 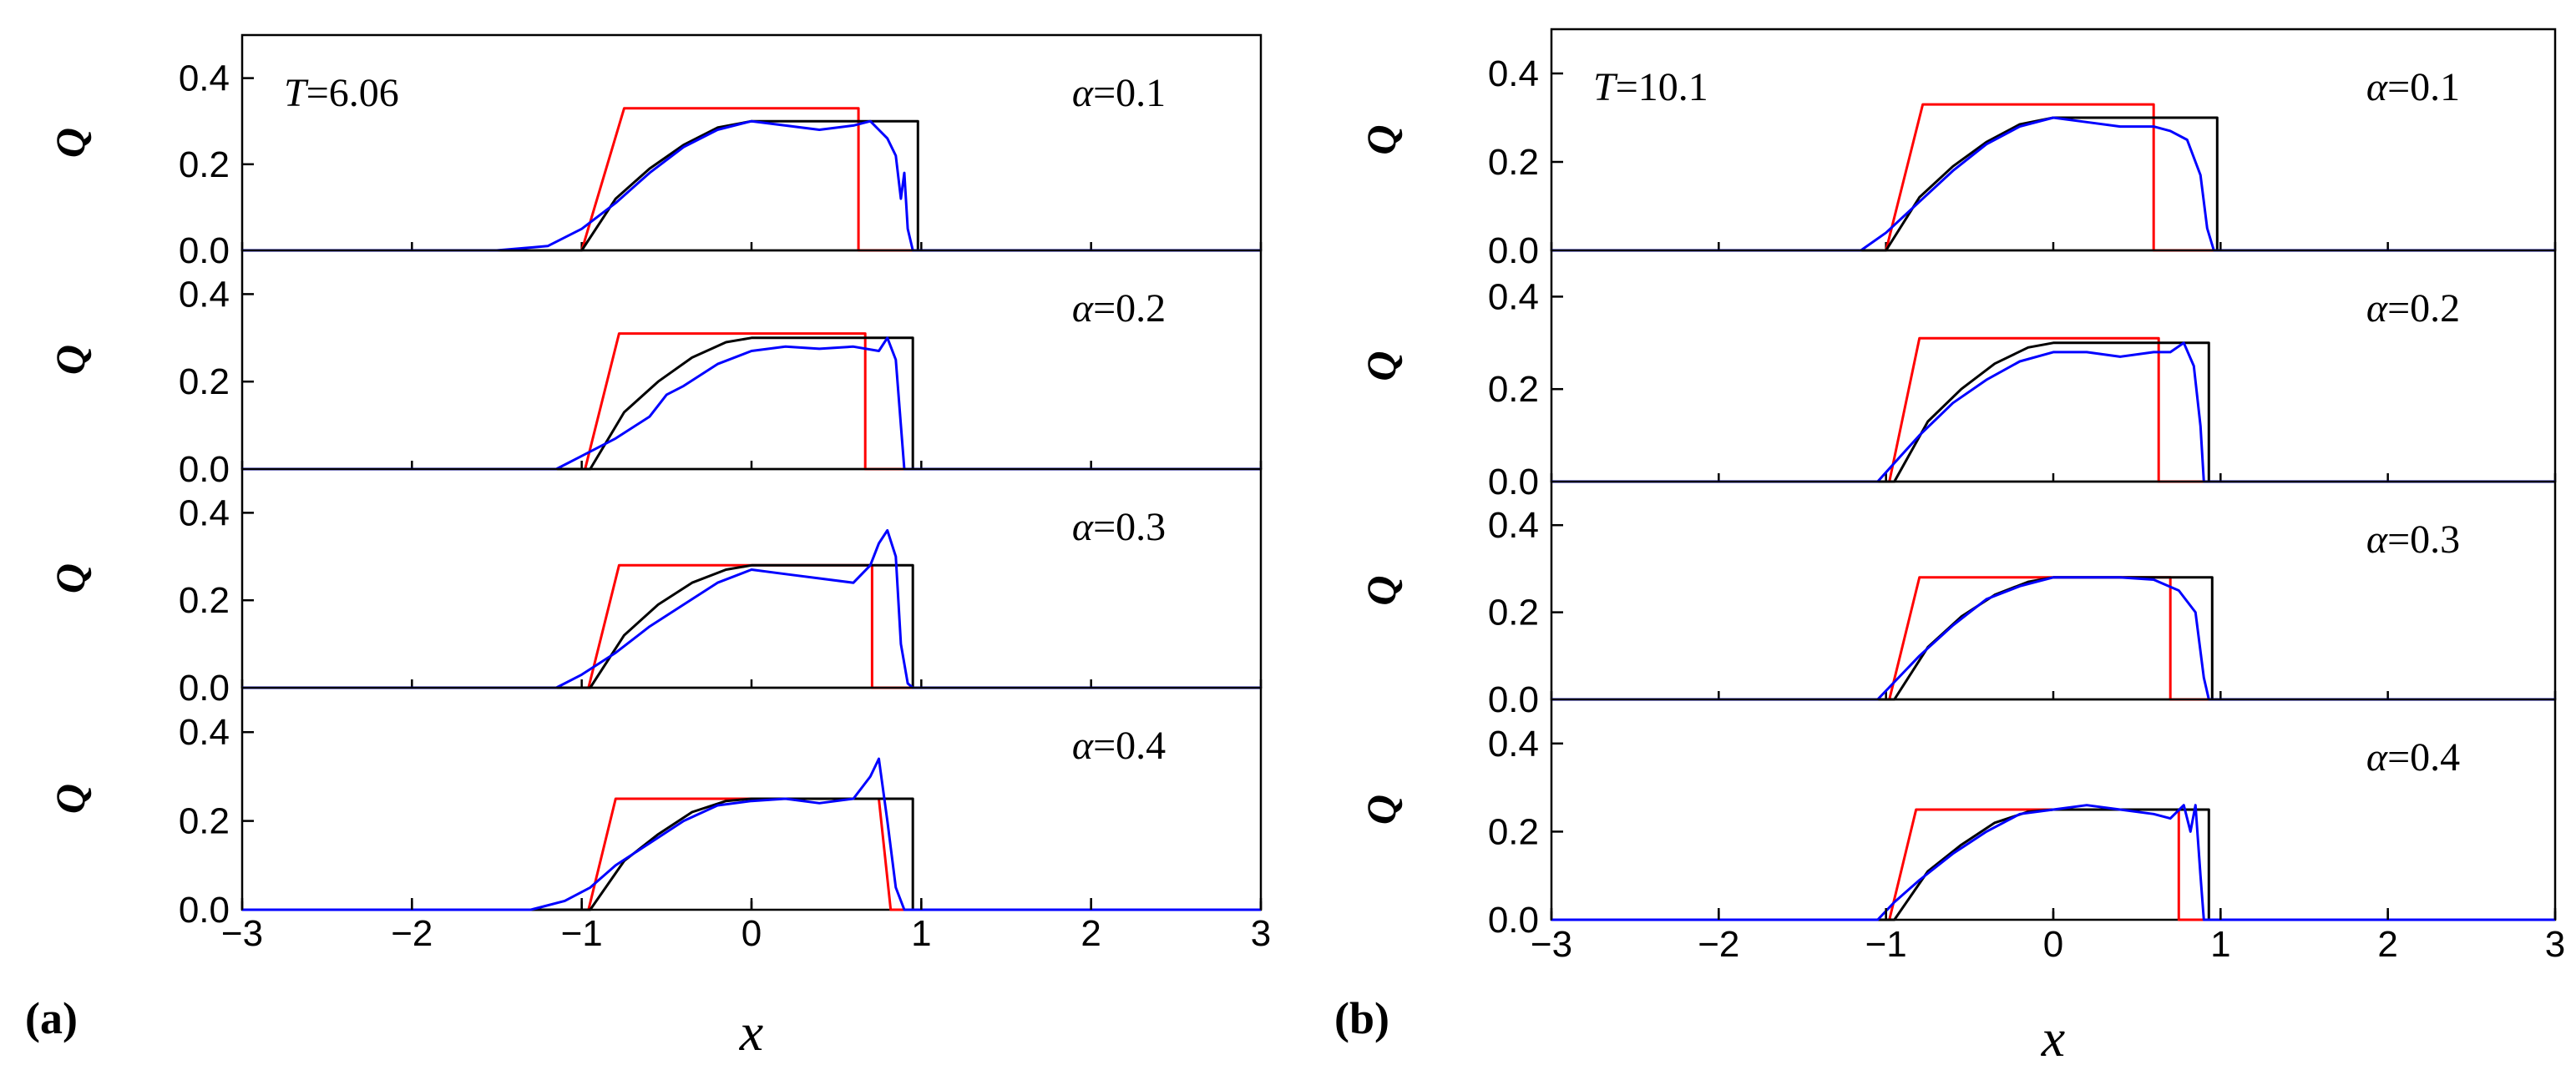 I want to click on panel-label: (a), so click(x=51, y=1018).